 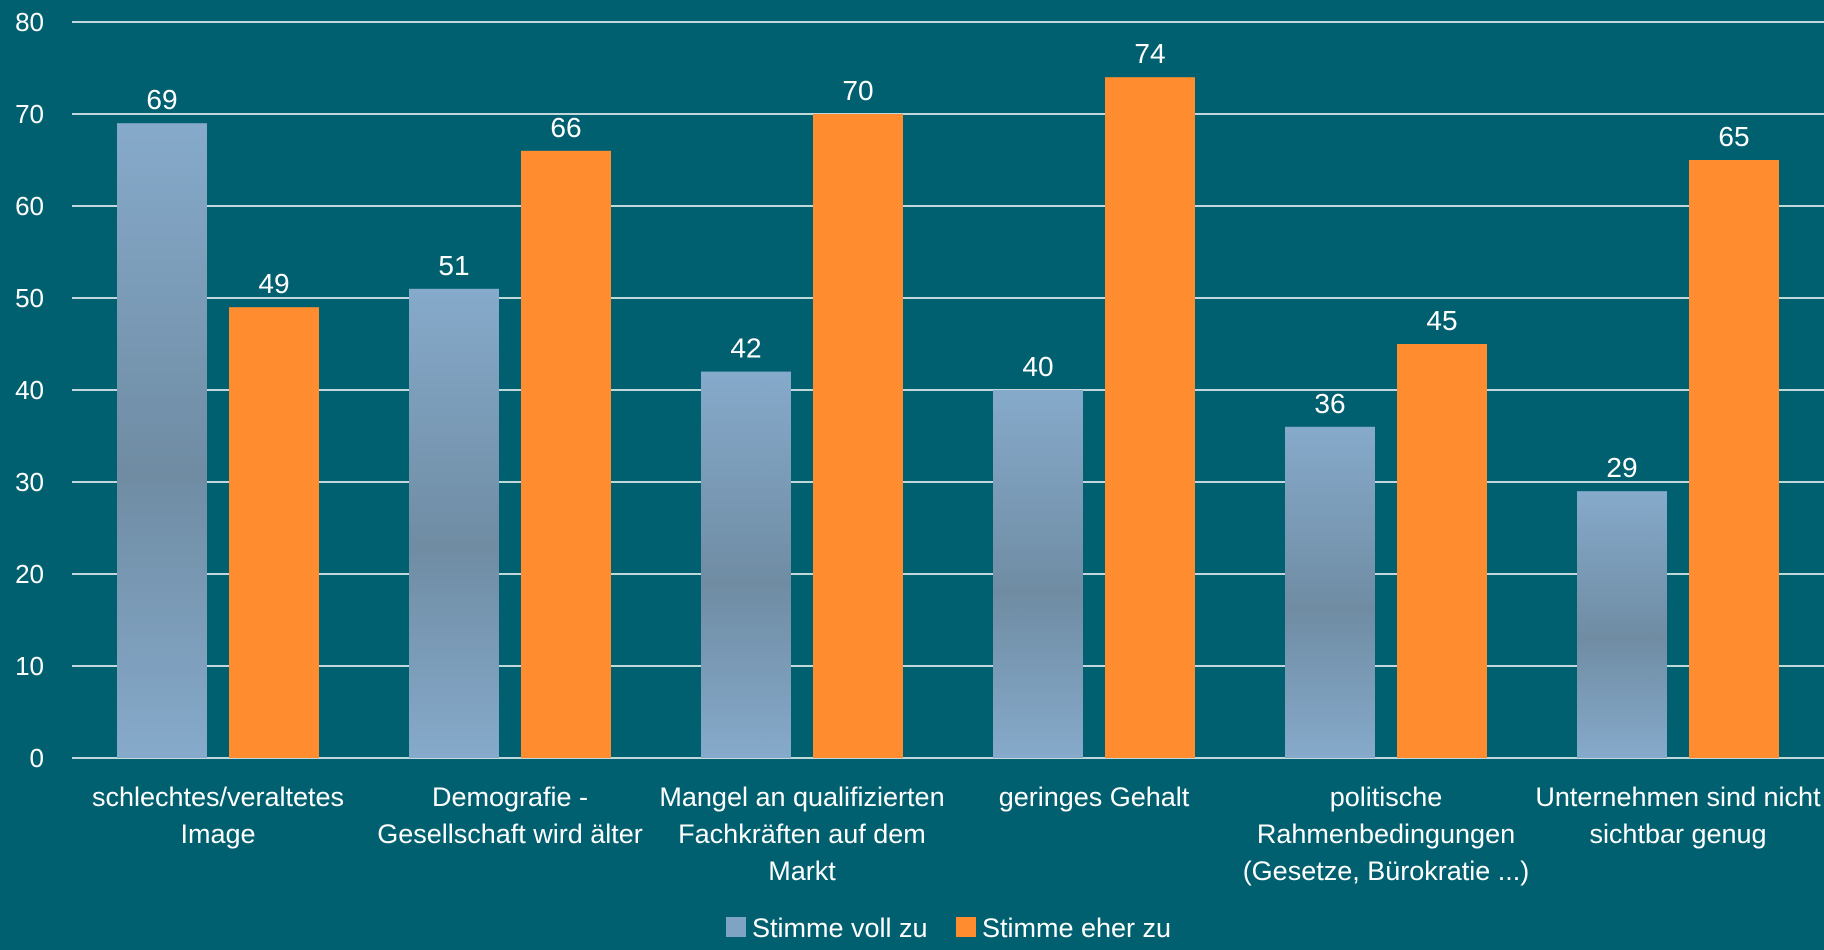 I want to click on category-label: Fachkräften auf dem, so click(x=802, y=834).